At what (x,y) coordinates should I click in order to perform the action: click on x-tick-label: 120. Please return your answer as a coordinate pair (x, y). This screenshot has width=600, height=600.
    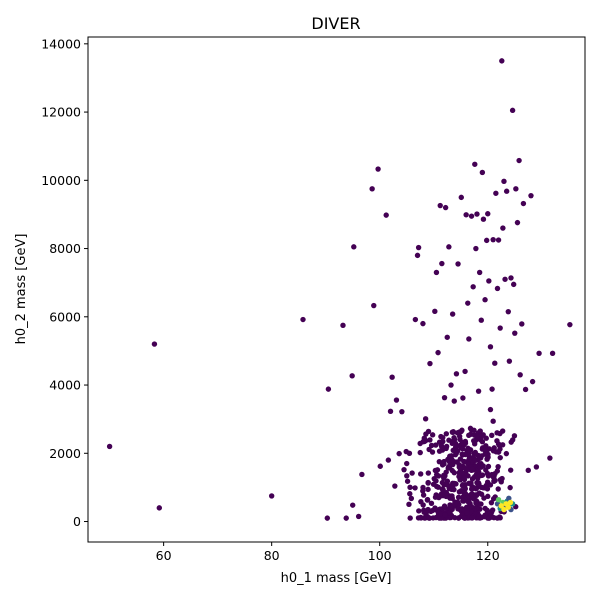
    Looking at the image, I should click on (488, 555).